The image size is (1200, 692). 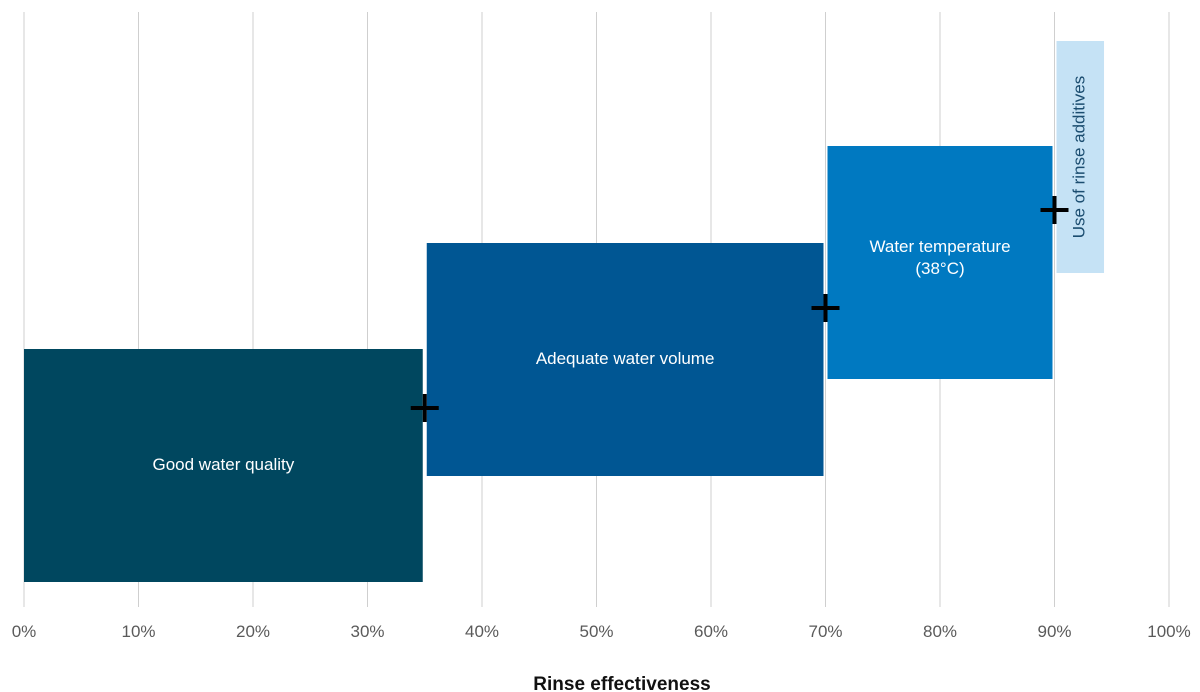 I want to click on segment-label: (38°C), so click(x=939, y=268).